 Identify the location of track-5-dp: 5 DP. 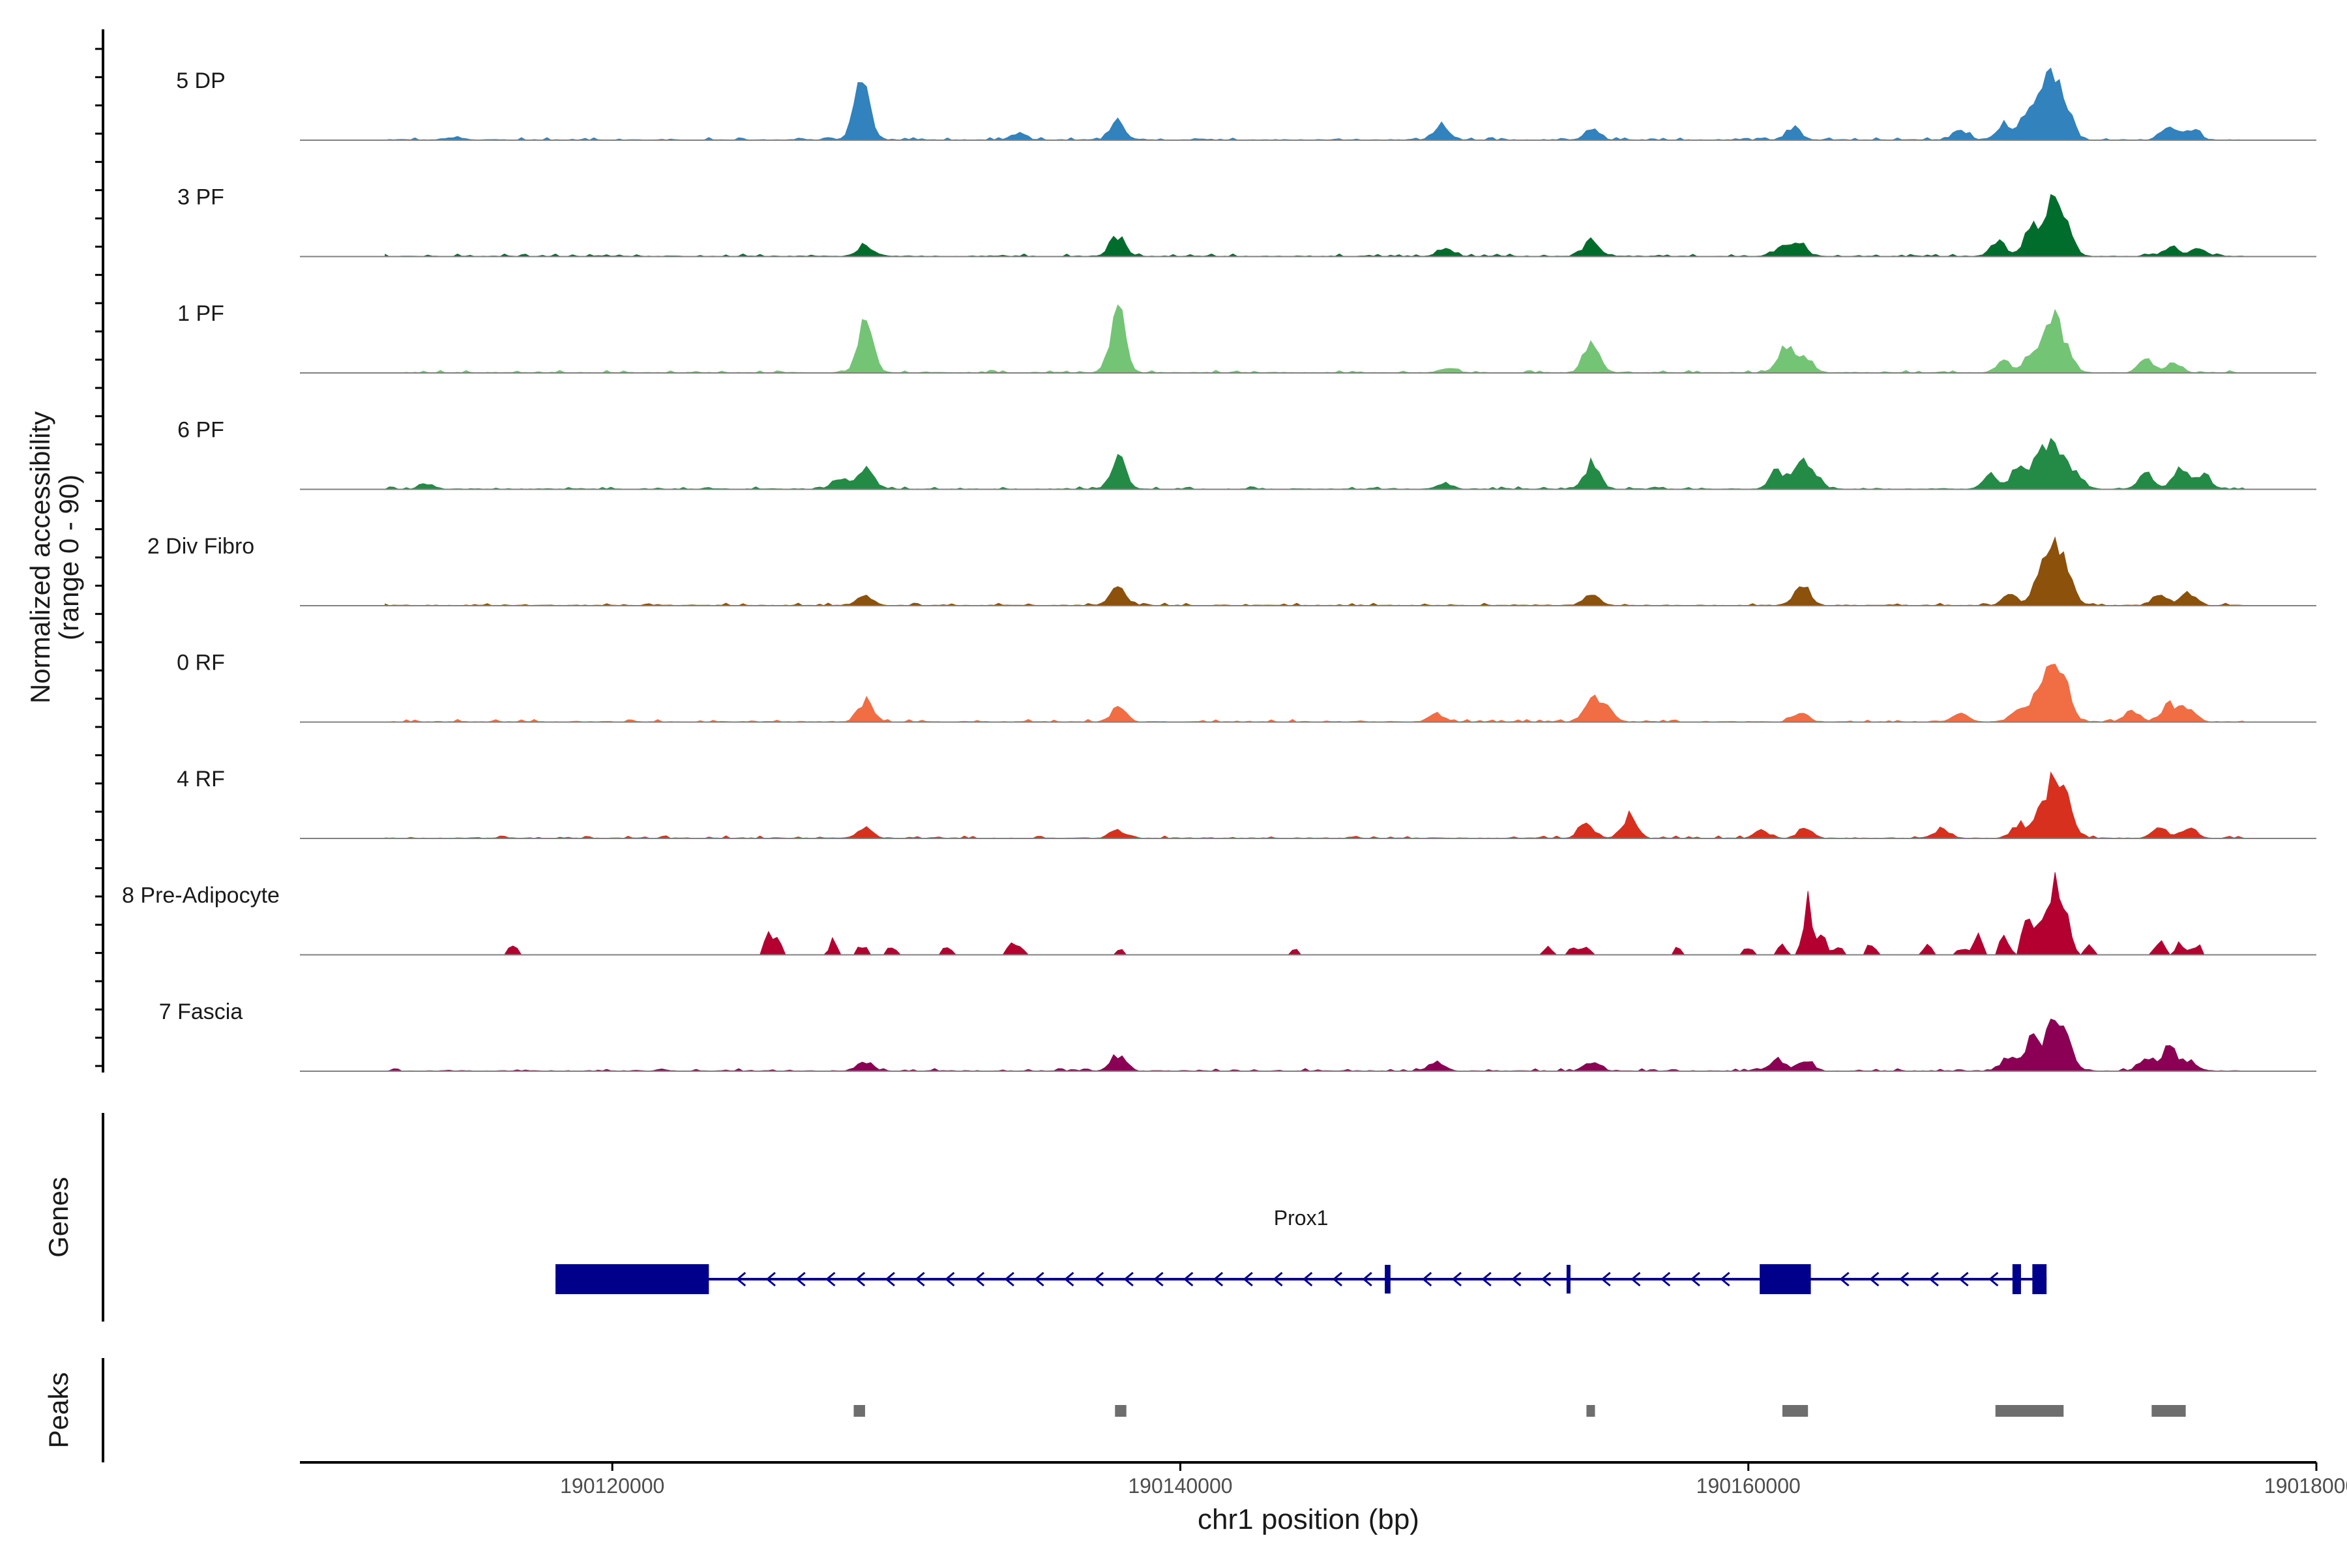
(1246, 104).